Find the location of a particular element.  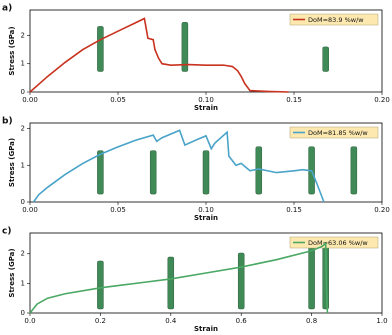

legend-label: DoM=81.85 %w/w is located at coordinates (338, 133).